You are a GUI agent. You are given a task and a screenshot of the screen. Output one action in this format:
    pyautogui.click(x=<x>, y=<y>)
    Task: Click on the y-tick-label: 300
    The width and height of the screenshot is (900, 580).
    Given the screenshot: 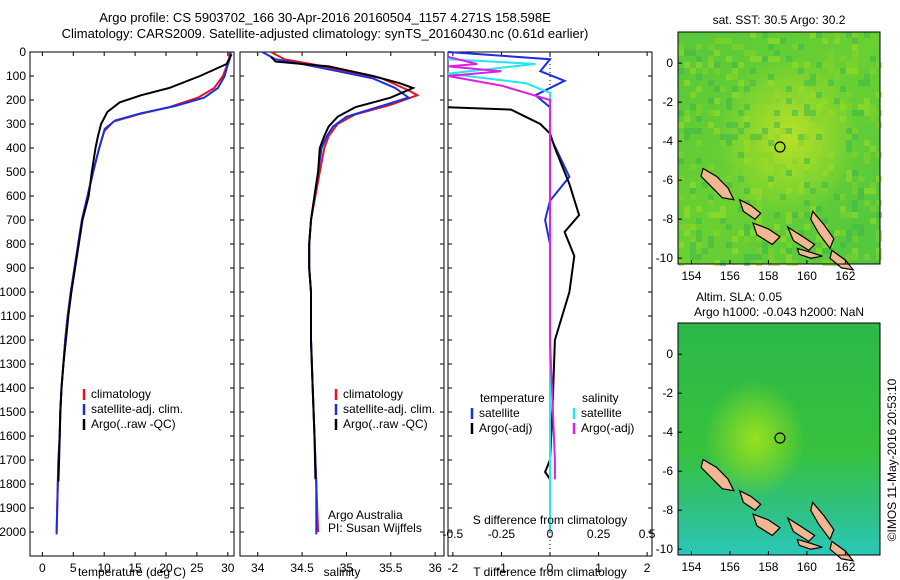 What is the action you would take?
    pyautogui.click(x=16, y=124)
    